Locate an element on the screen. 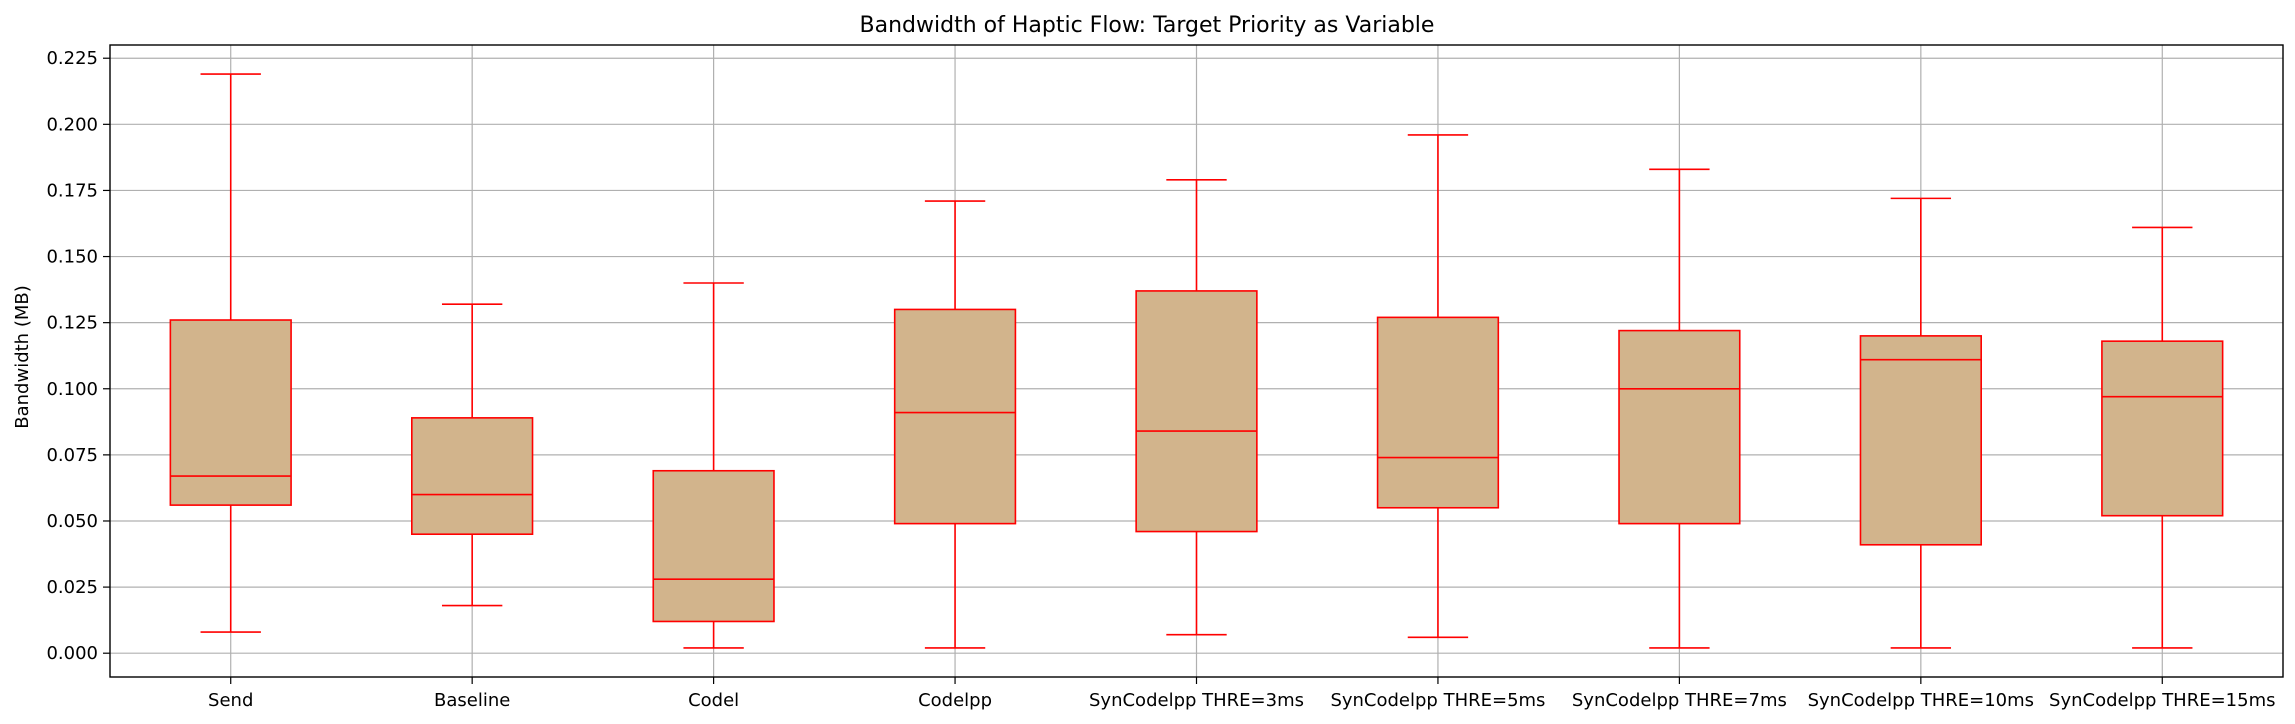 The height and width of the screenshot is (724, 2295). y-axis-label: Bandwidth (MB) is located at coordinates (22, 356).